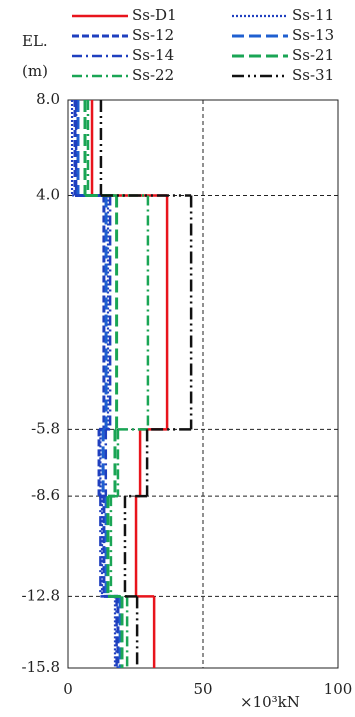 Image resolution: width=355 pixels, height=717 pixels. What do you see at coordinates (153, 75) in the screenshot?
I see `legend-label: Ss-22` at bounding box center [153, 75].